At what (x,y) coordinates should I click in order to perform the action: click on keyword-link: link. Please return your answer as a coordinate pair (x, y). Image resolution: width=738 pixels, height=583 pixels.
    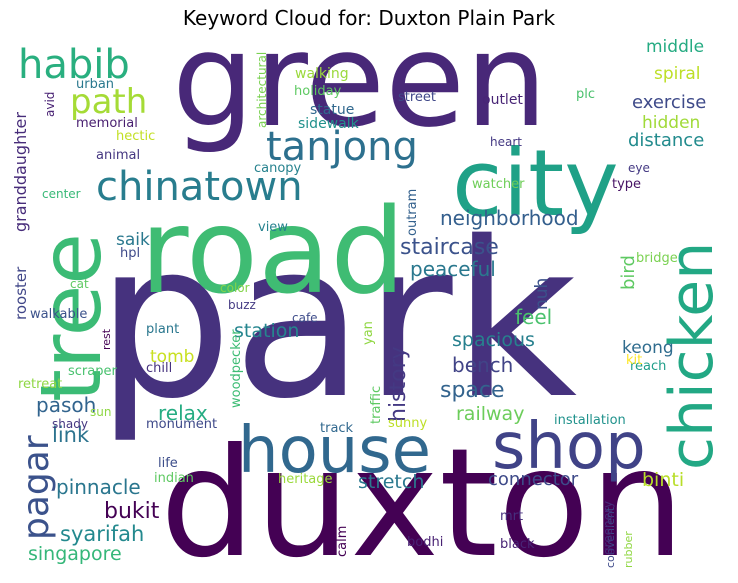
    Looking at the image, I should click on (71, 435).